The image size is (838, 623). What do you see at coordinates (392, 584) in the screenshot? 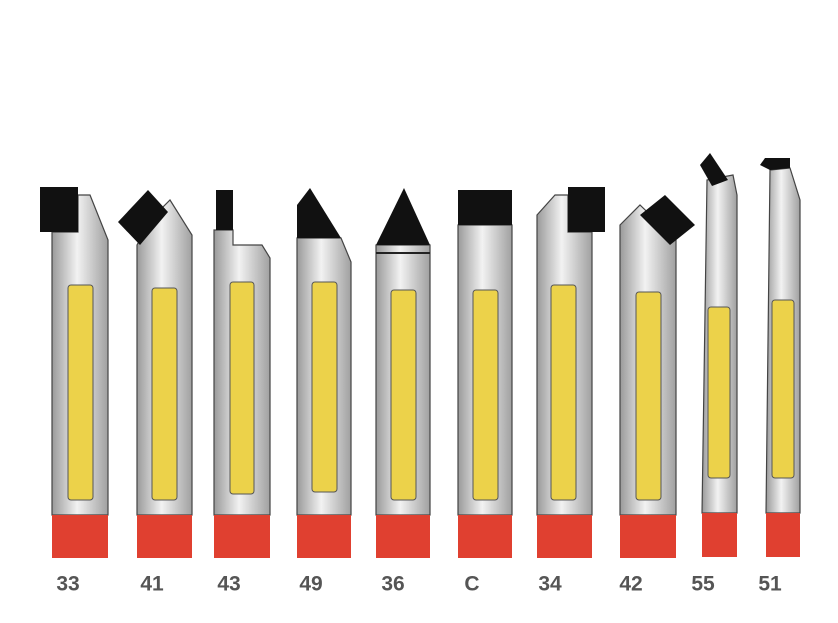
I see `tool-label: 36` at bounding box center [392, 584].